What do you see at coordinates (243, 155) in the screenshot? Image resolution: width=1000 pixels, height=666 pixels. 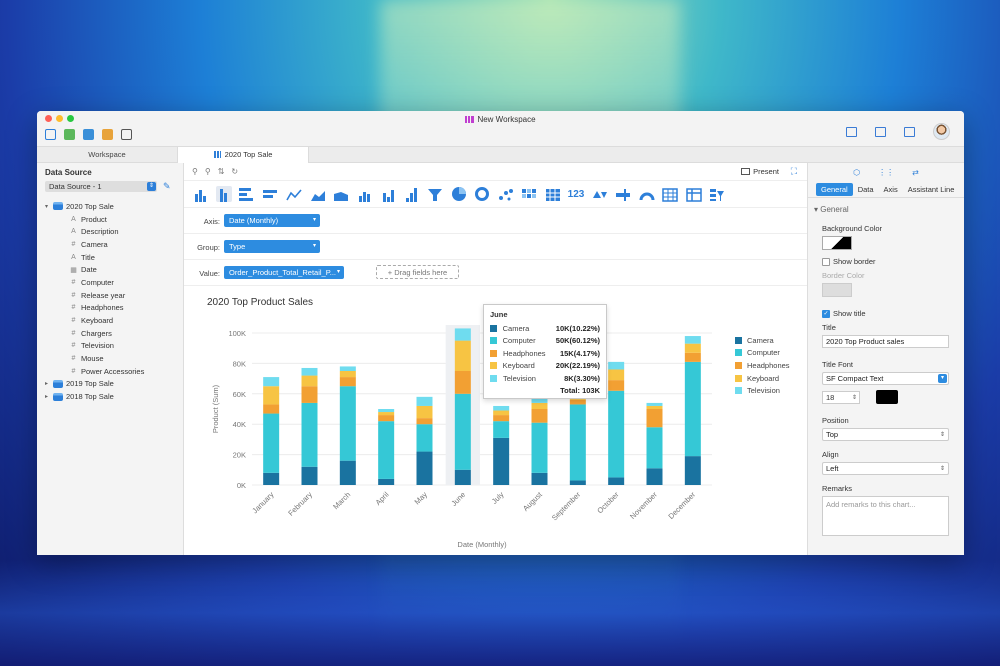 I see `document-tab: 2020 Top Sale` at bounding box center [243, 155].